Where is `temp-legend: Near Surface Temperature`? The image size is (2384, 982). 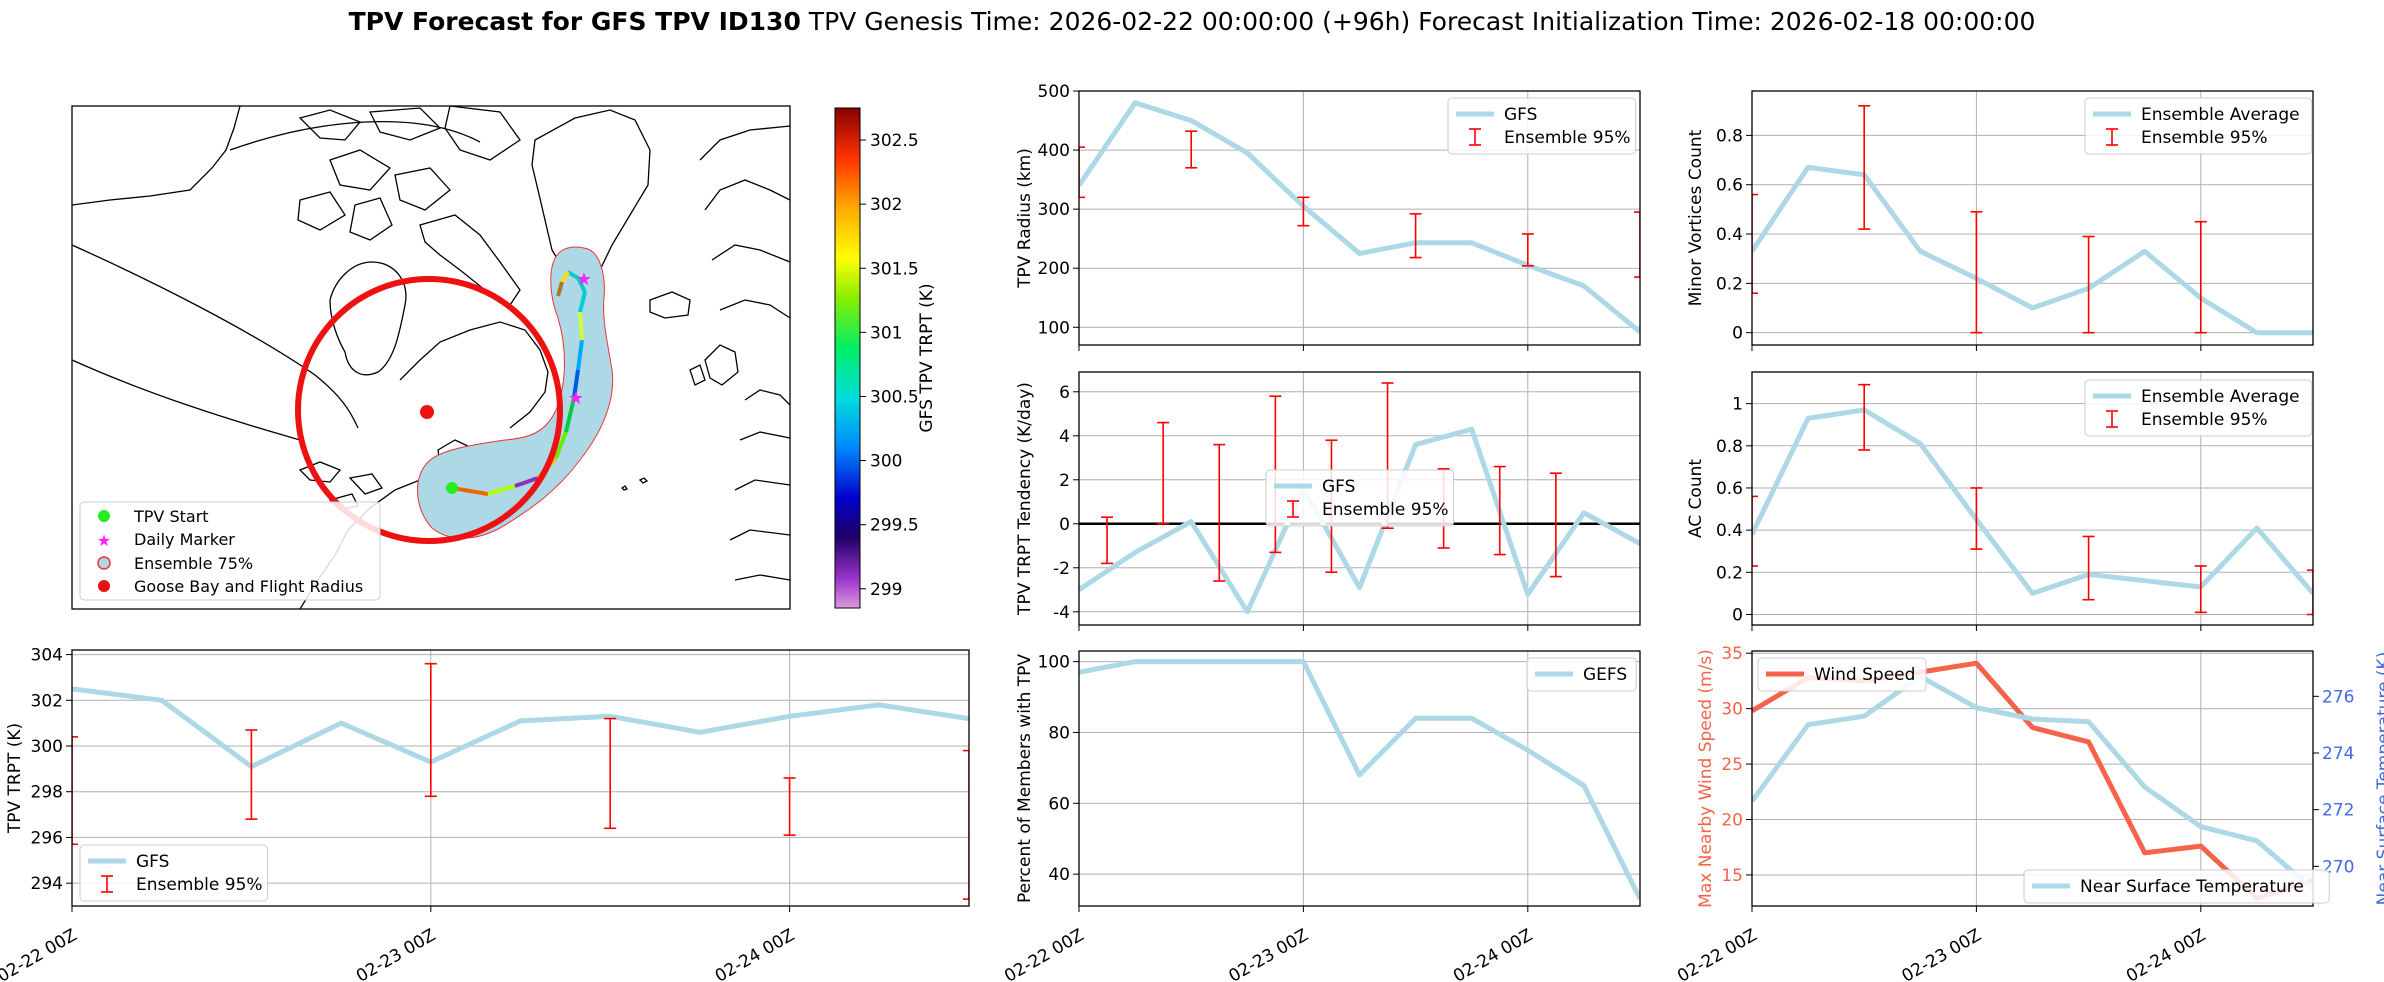
temp-legend: Near Surface Temperature is located at coordinates (2176, 886).